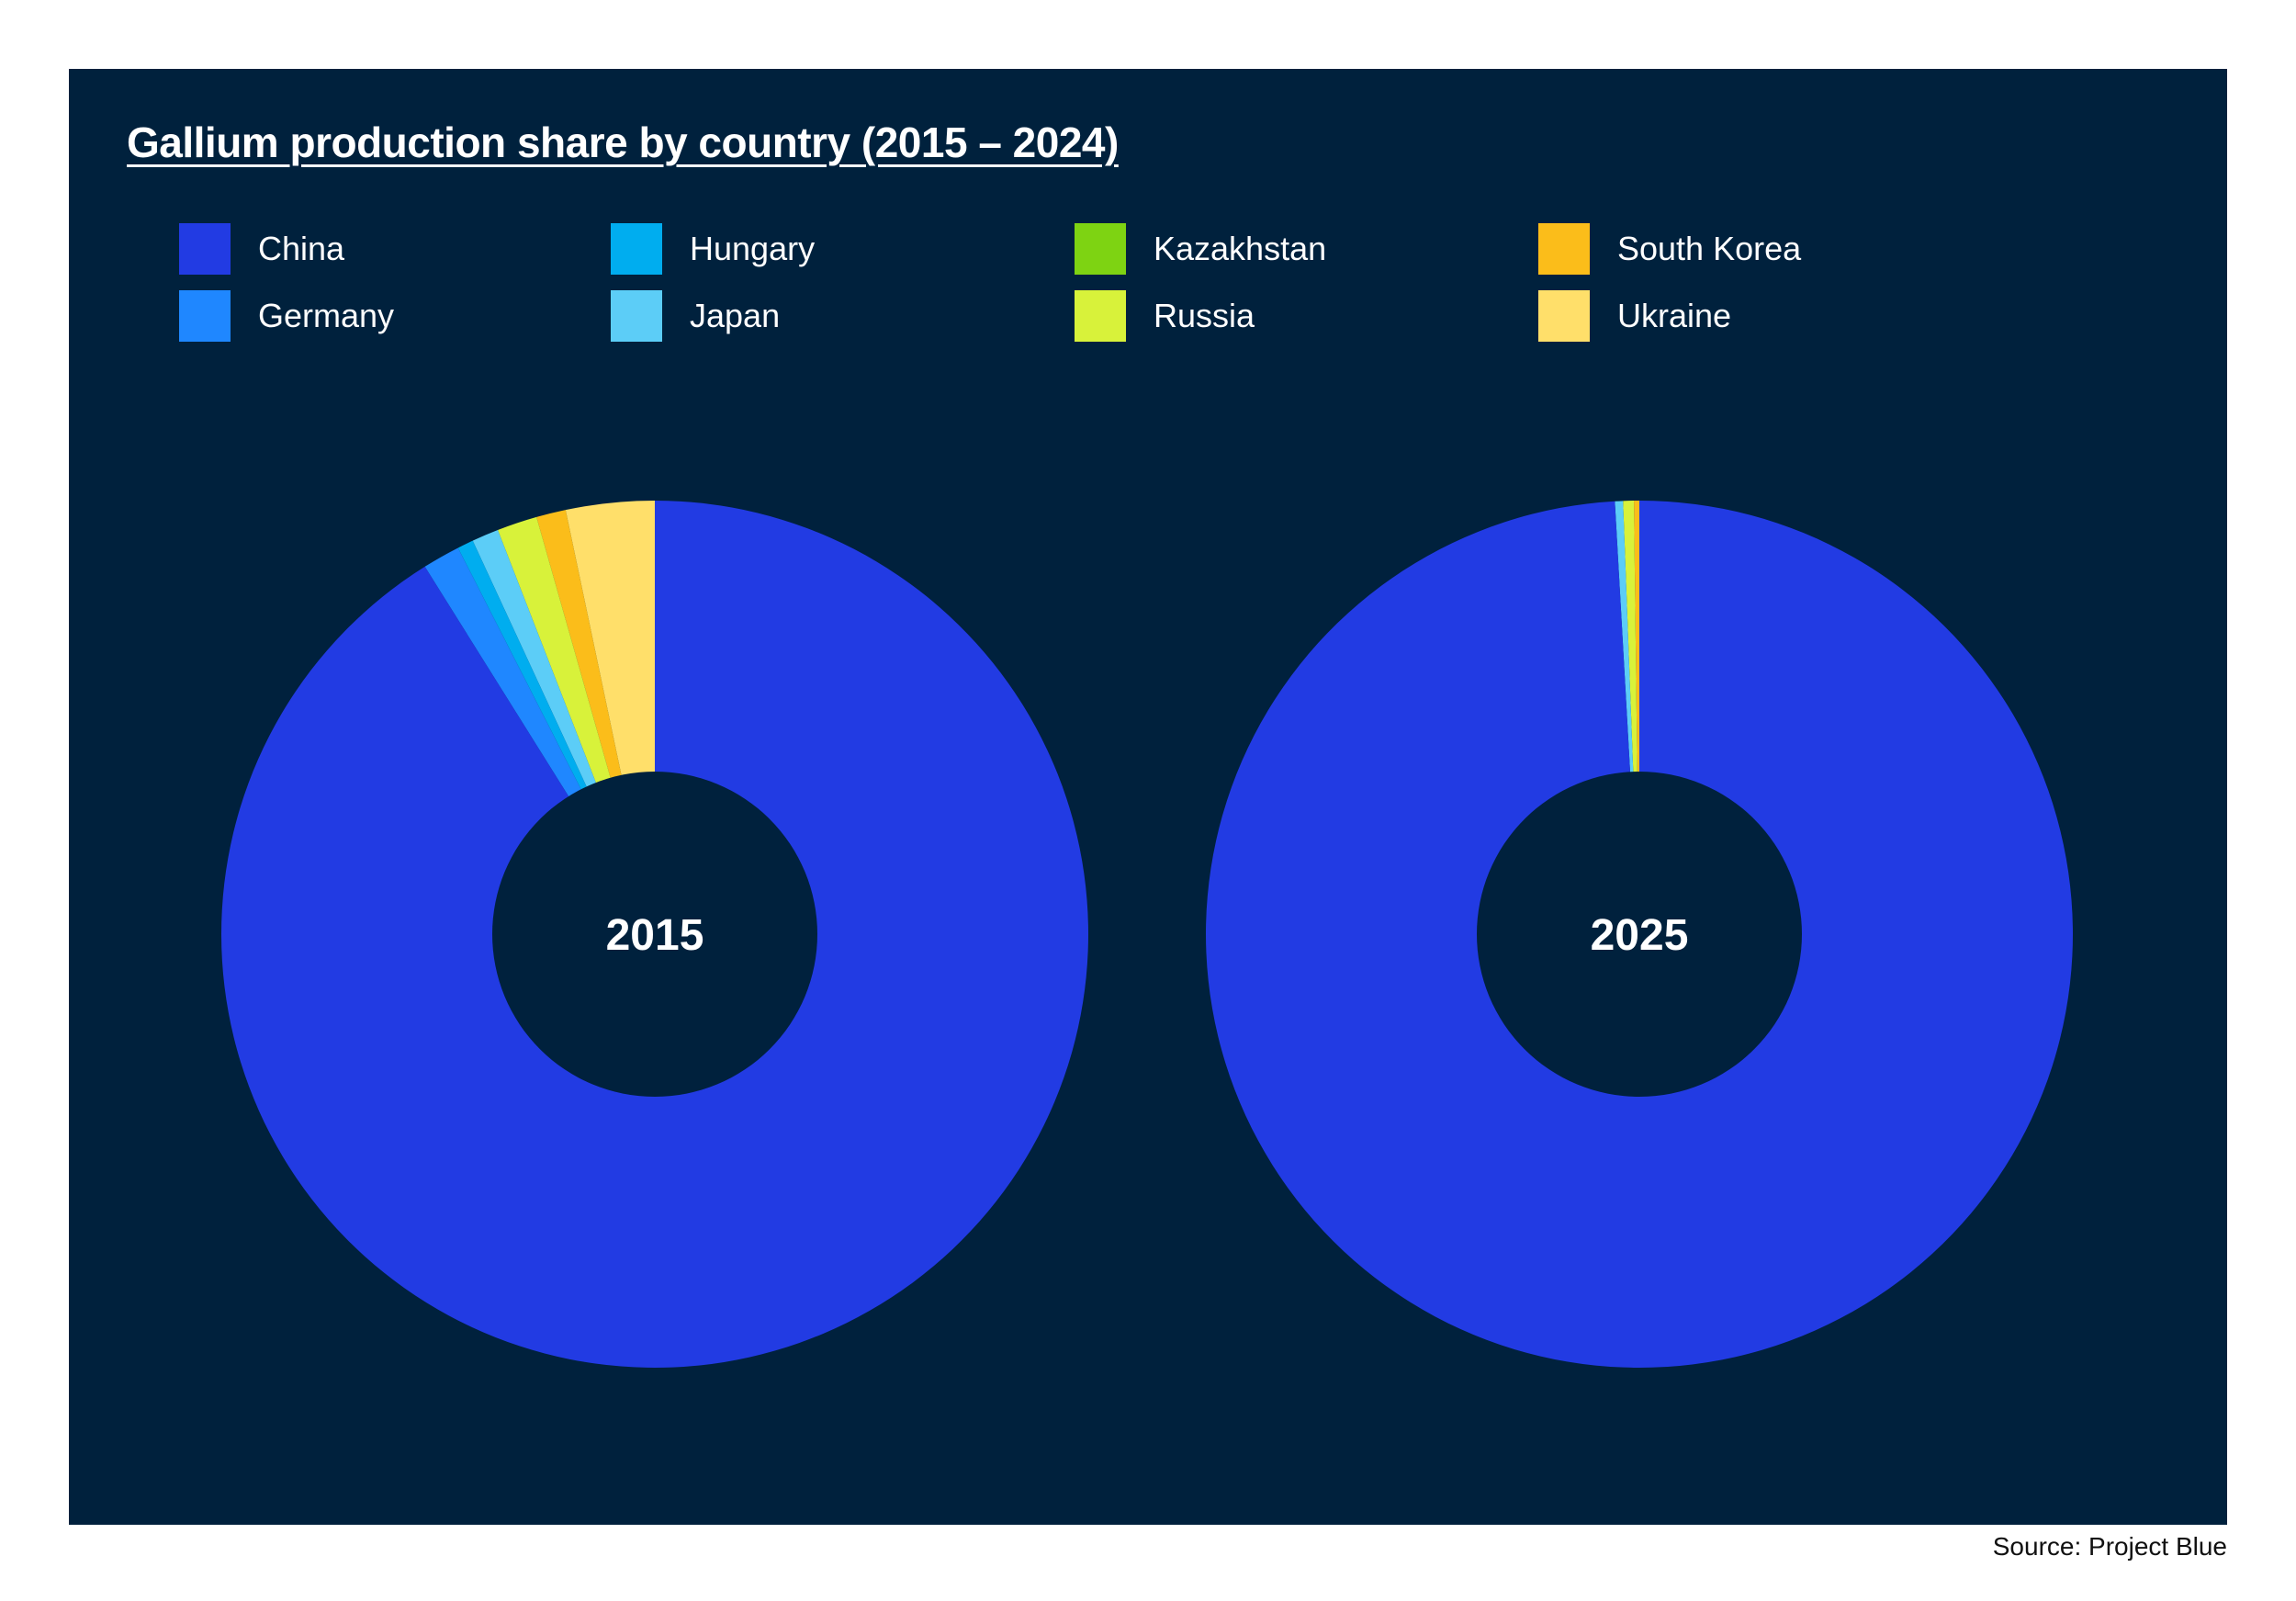 This screenshot has width=2296, height=1601. I want to click on legend-item-ukraine: Ukraine, so click(1634, 316).